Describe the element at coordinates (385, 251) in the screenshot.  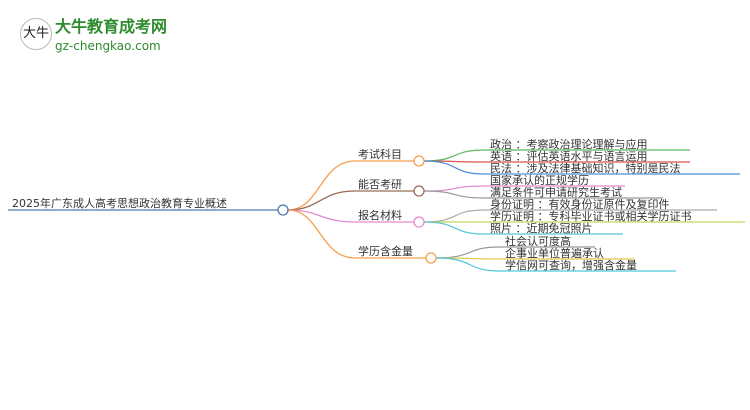
I see `branch-label: 学历含金量` at that location.